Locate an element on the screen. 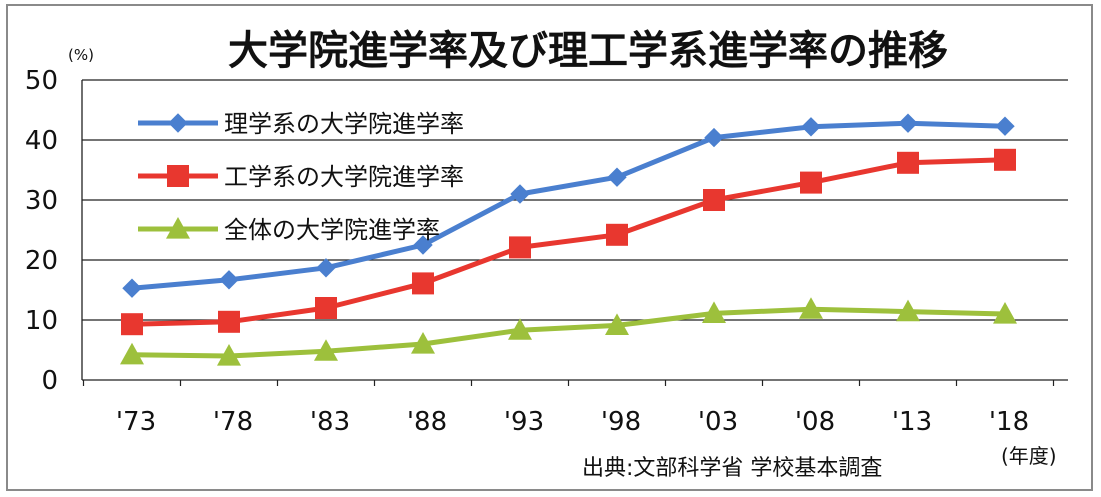 This screenshot has height=497, width=1101. x-tick-label-5: '98 is located at coordinates (621, 422).